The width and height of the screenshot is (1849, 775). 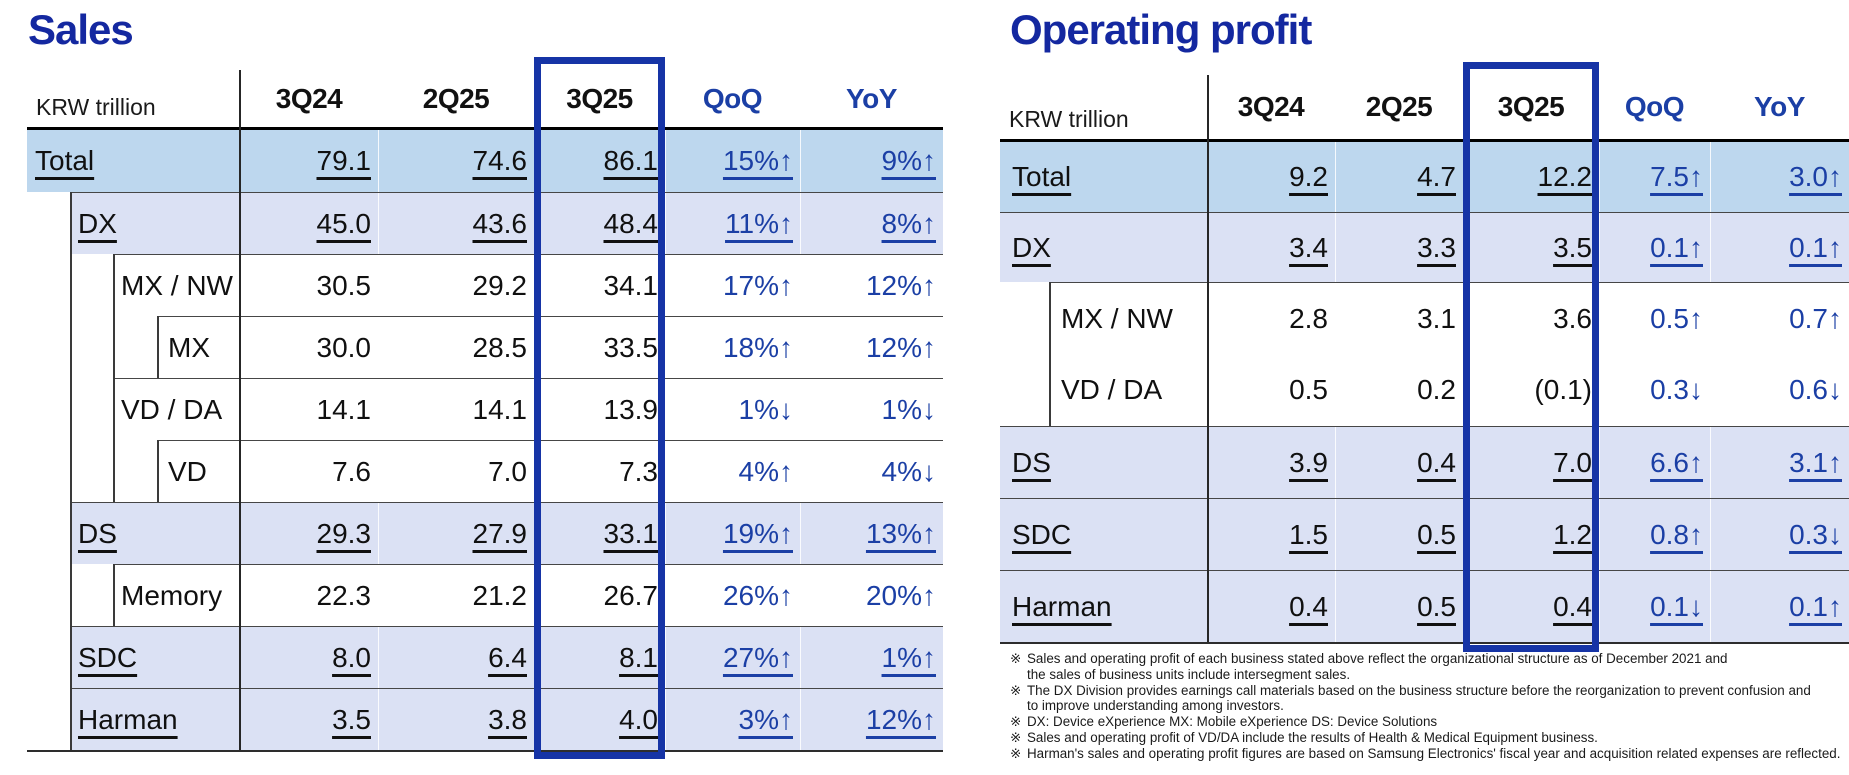 I want to click on cell-3q25: (0.1), so click(x=1563, y=390).